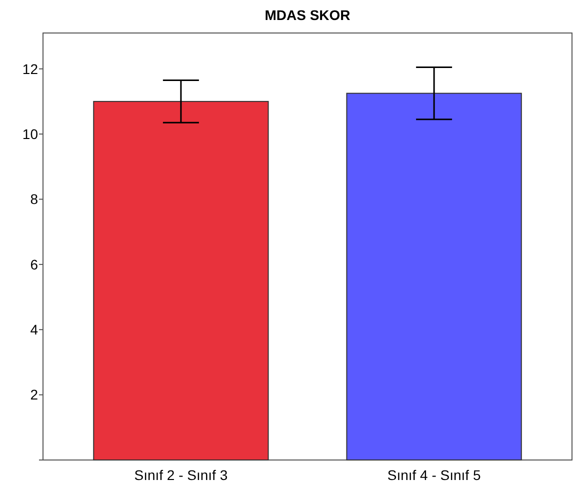 The height and width of the screenshot is (500, 574). Describe the element at coordinates (34, 199) in the screenshot. I see `y-tick-label: 8` at that location.